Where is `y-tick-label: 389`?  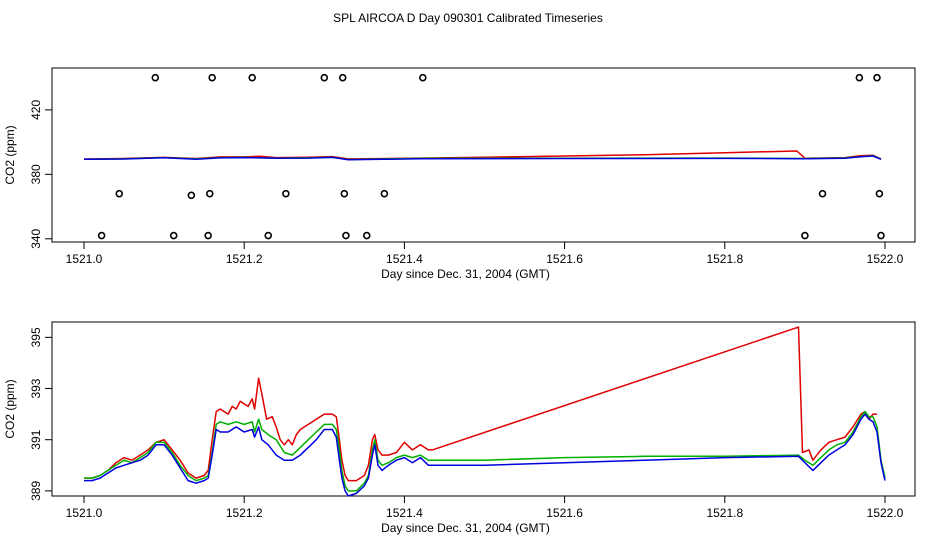 y-tick-label: 389 is located at coordinates (36, 491).